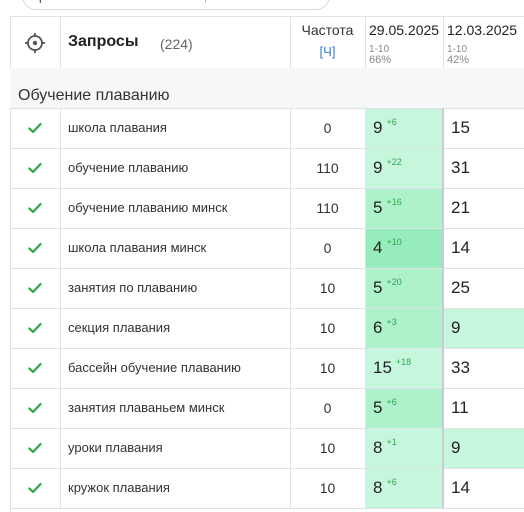  I want to click on position-delta: +18, so click(403, 362).